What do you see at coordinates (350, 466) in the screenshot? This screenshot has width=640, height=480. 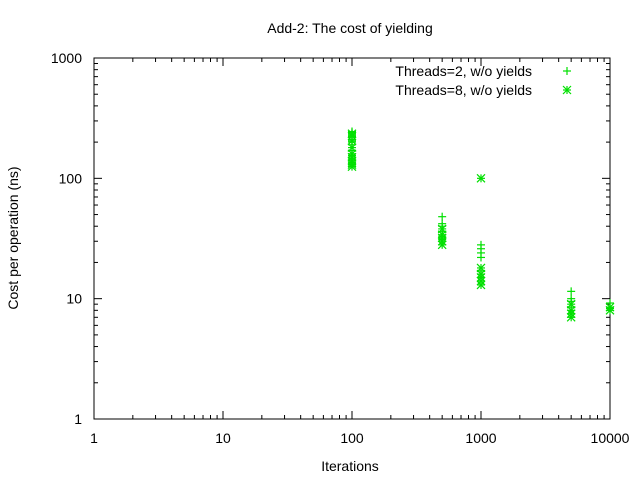 I see `x-axis-label: Iterations` at bounding box center [350, 466].